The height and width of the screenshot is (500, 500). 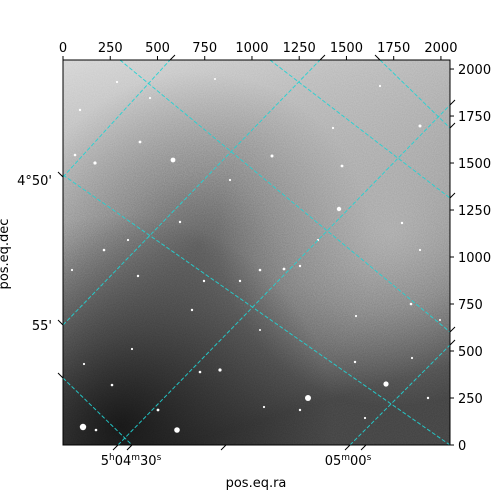 What do you see at coordinates (42, 326) in the screenshot?
I see `dec-tick-label: 55'` at bounding box center [42, 326].